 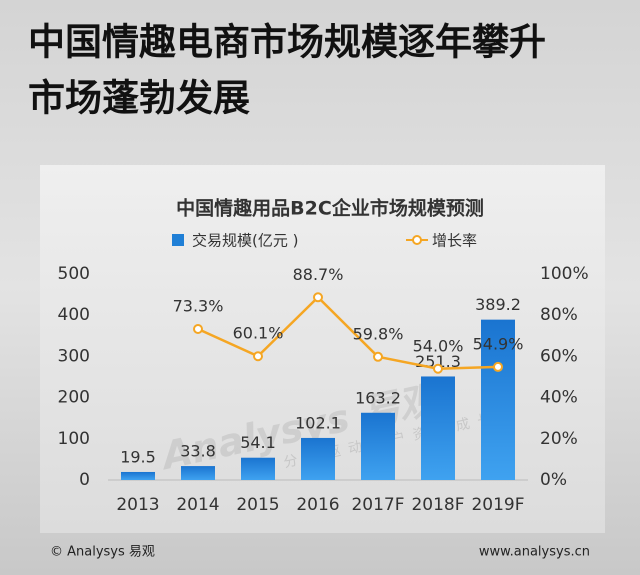 What do you see at coordinates (197, 505) in the screenshot?
I see `x-tick-label: 2014` at bounding box center [197, 505].